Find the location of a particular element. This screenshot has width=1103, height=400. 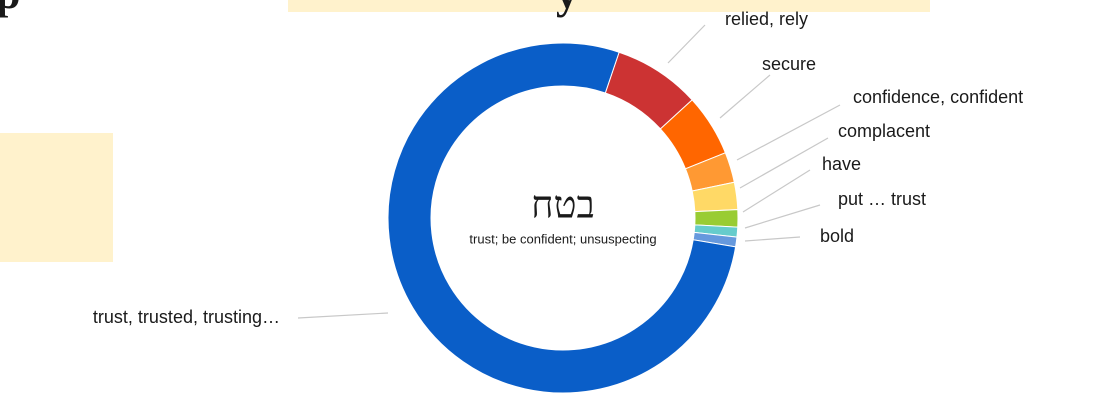

donut-segment is located at coordinates (716, 218).